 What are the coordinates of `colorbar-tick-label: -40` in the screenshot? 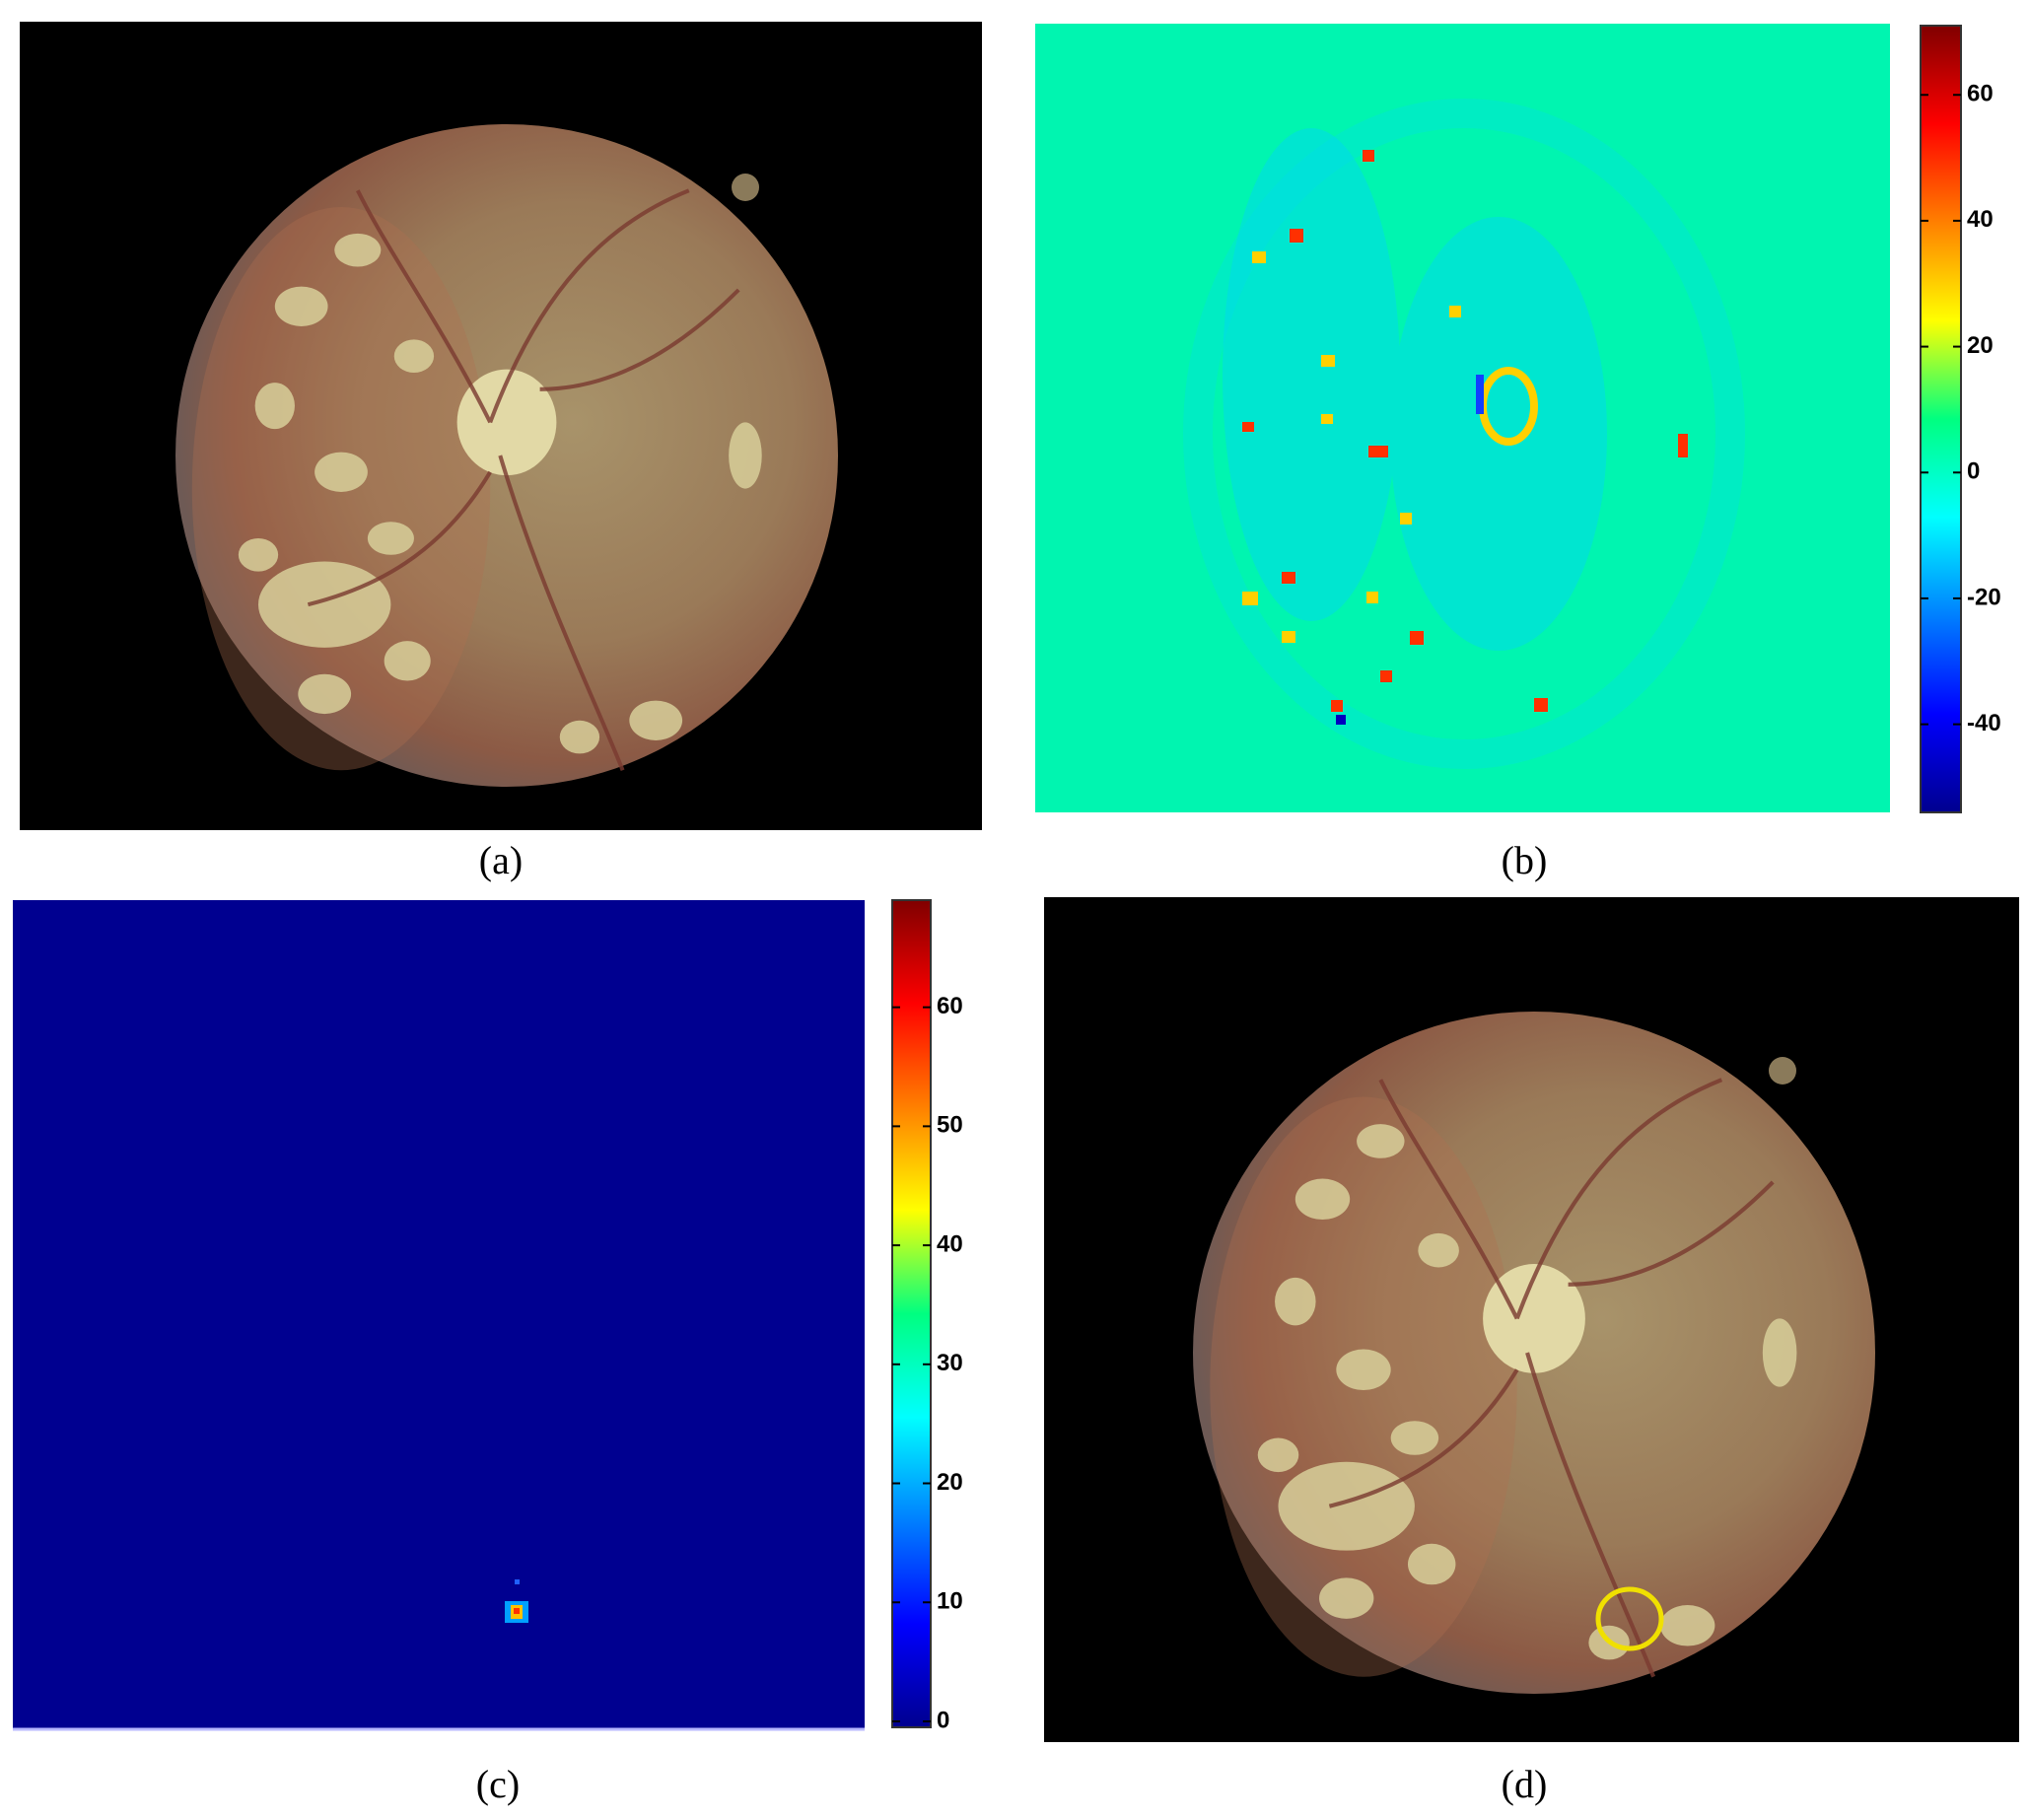 It's located at (1984, 723).